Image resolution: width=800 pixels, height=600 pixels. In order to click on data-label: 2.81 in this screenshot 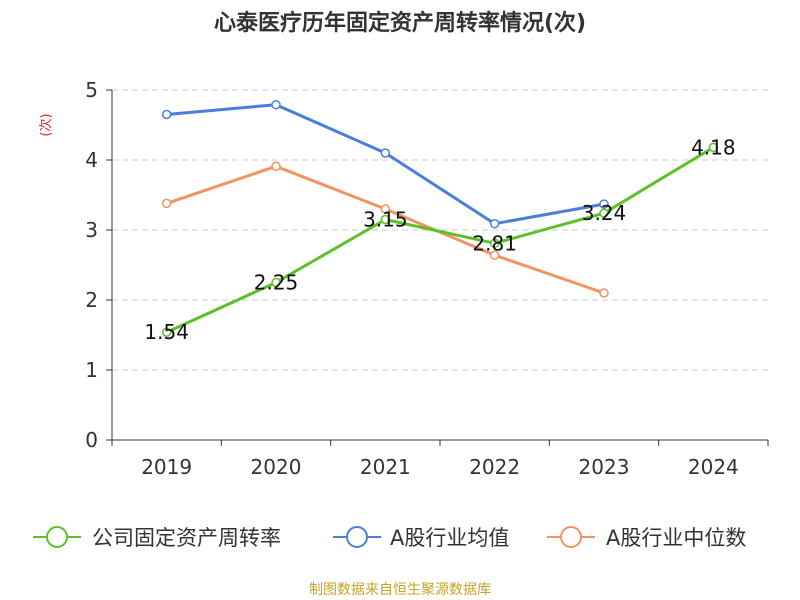, I will do `click(494, 243)`.